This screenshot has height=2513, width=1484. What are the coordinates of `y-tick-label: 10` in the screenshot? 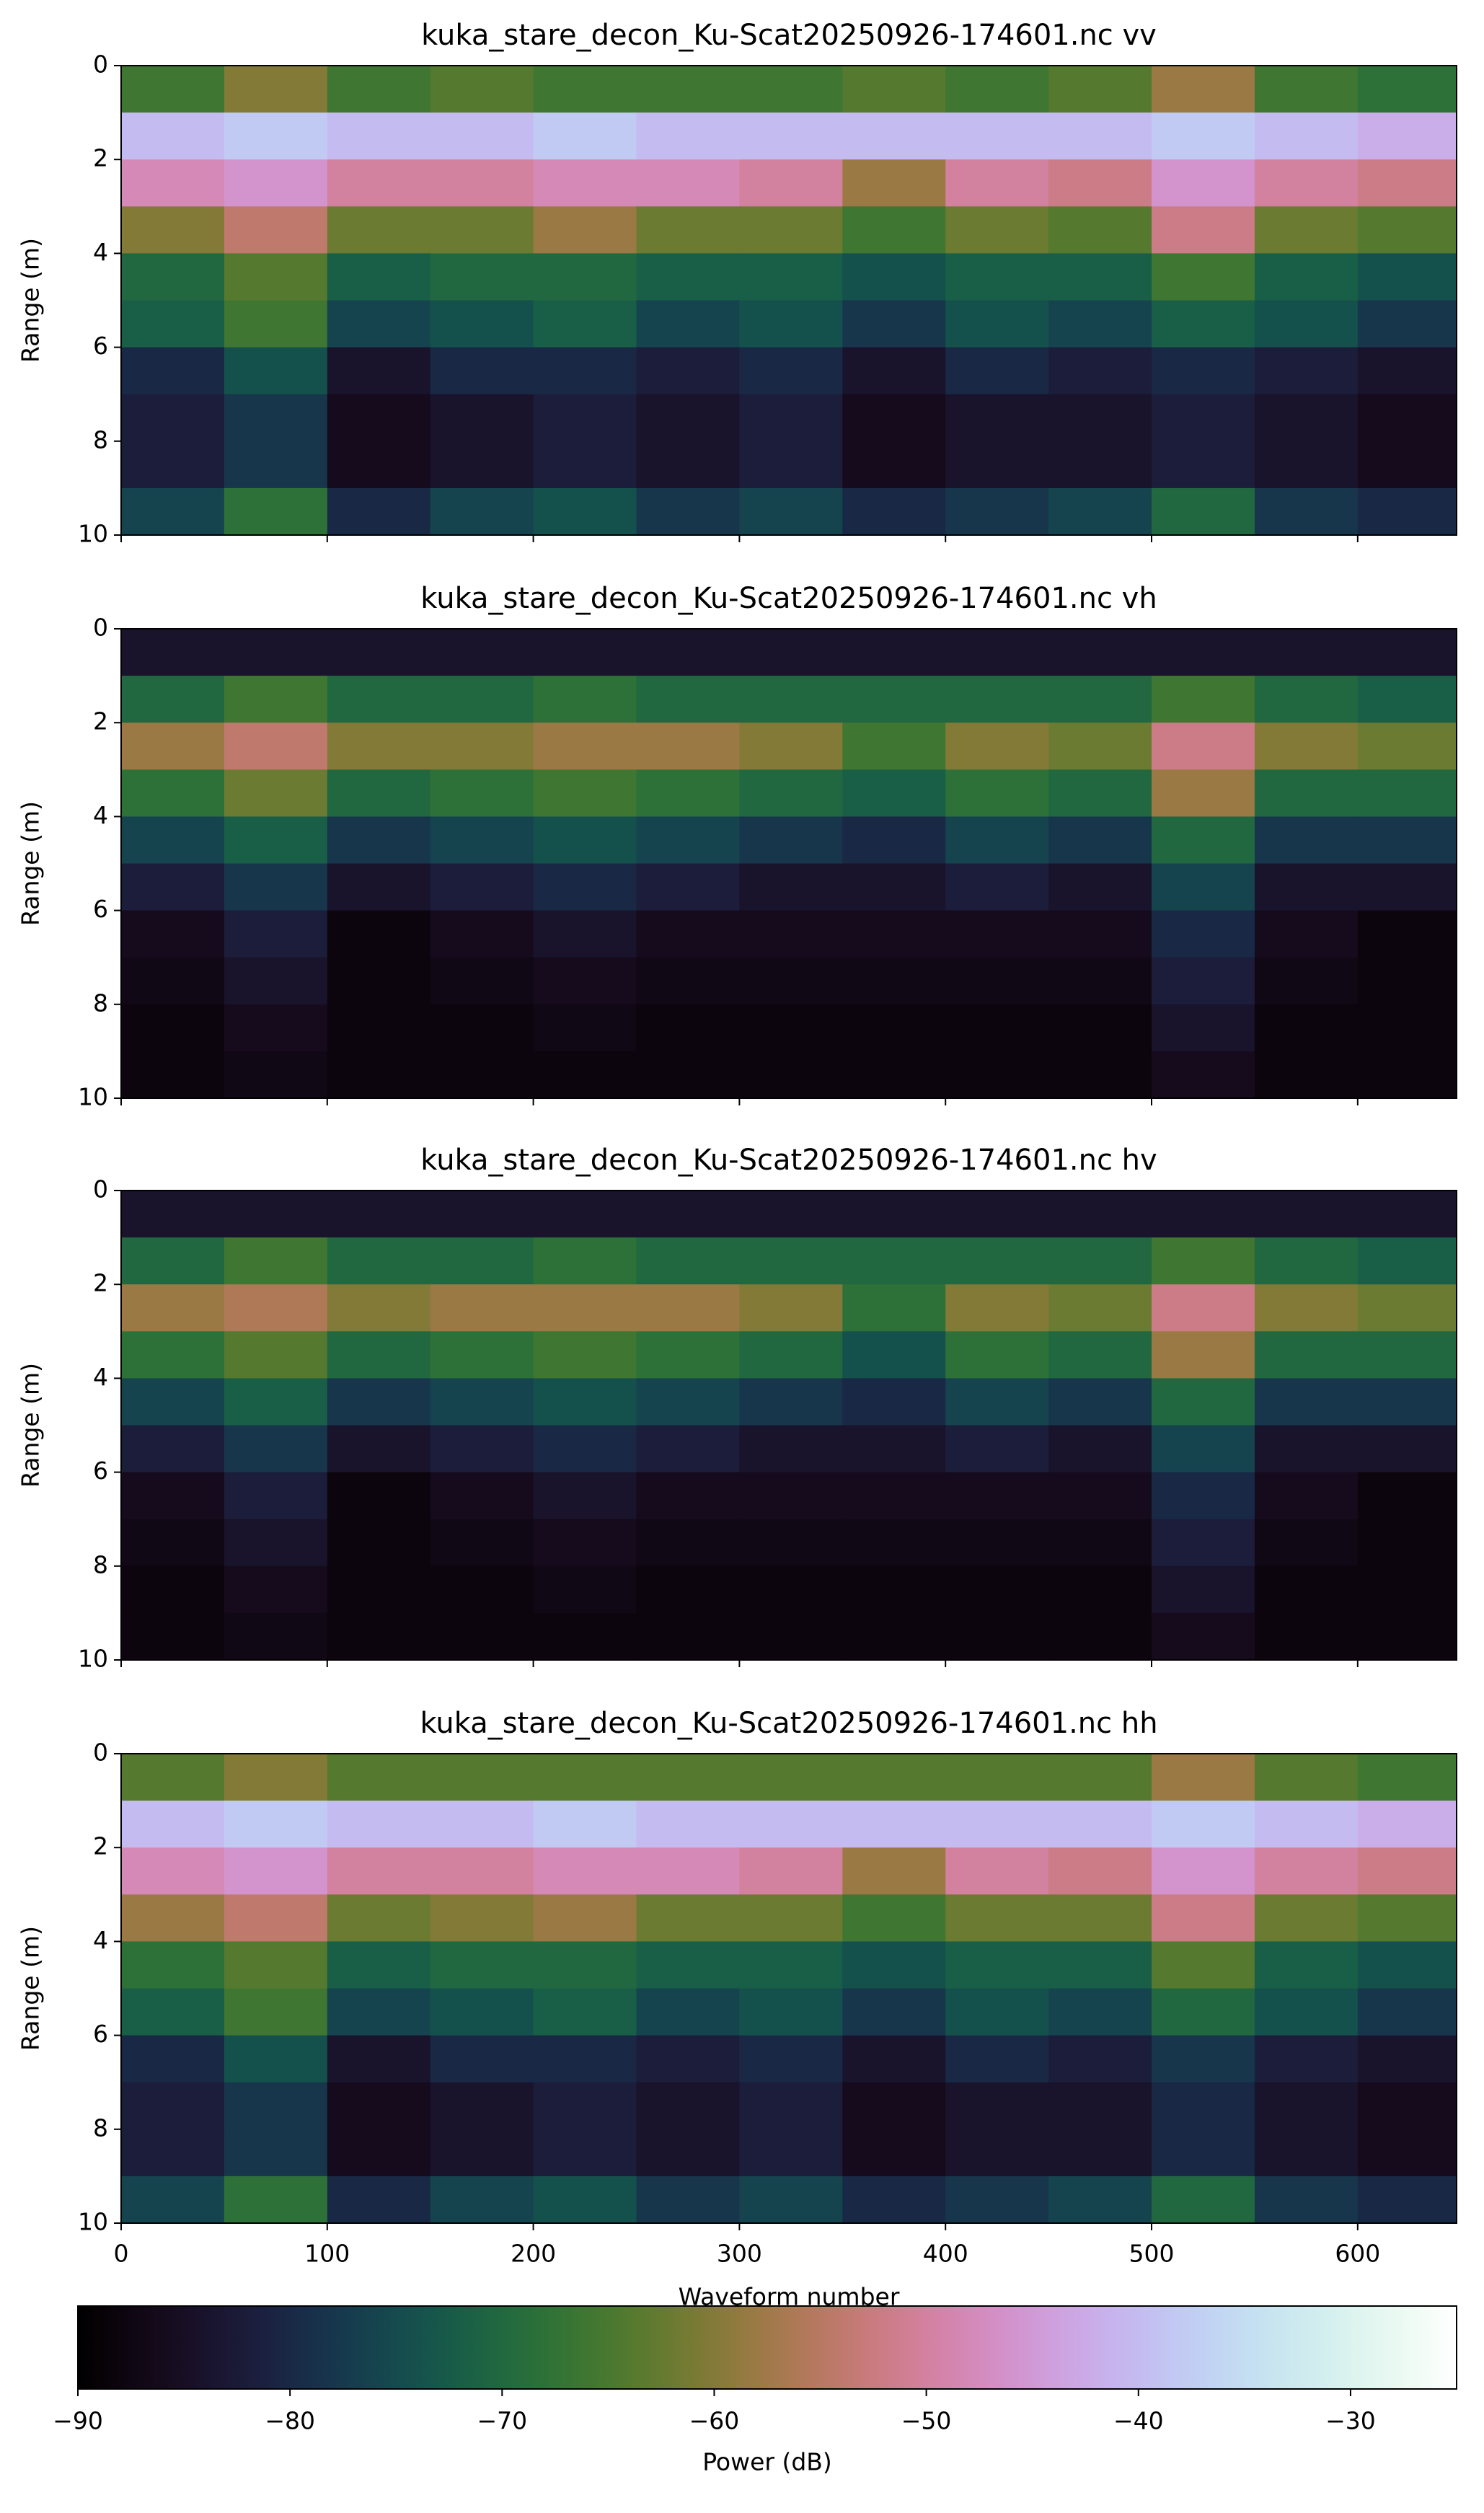 It's located at (93, 2222).